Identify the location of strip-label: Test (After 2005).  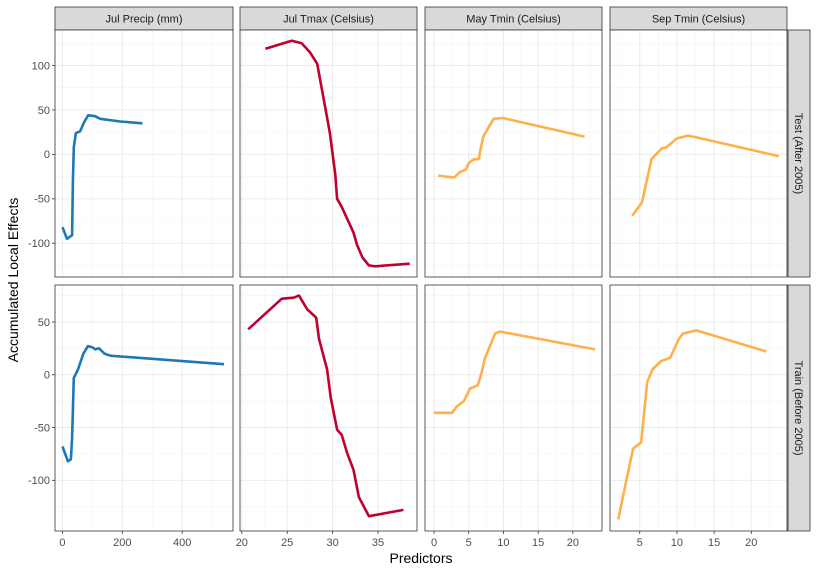
(798, 153).